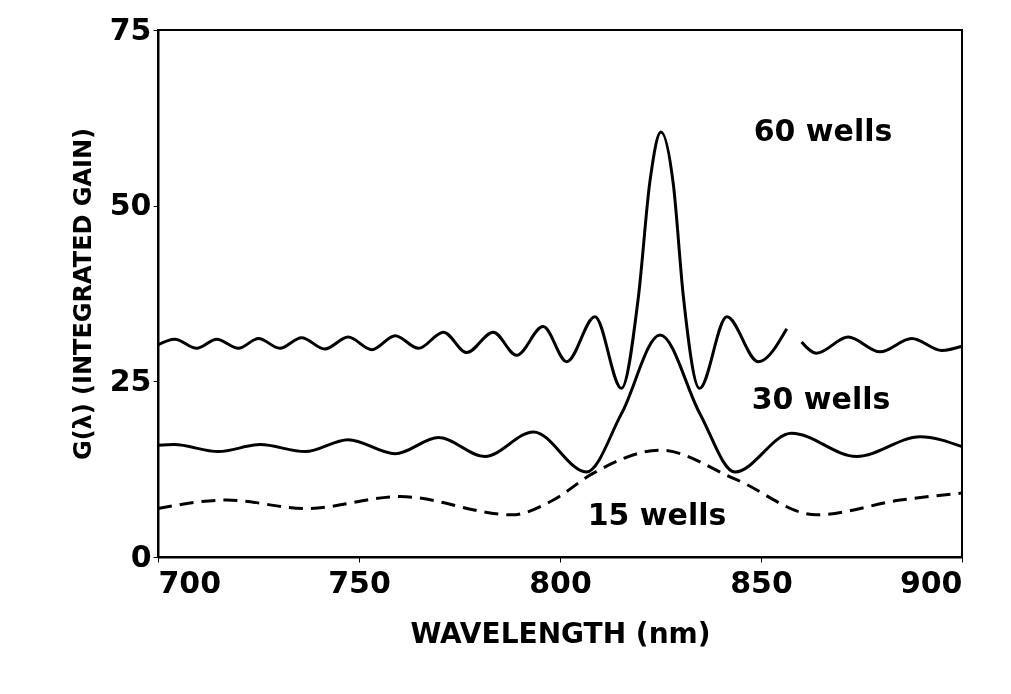  Describe the element at coordinates (130, 380) in the screenshot. I see `y-tick-label: 25` at that location.